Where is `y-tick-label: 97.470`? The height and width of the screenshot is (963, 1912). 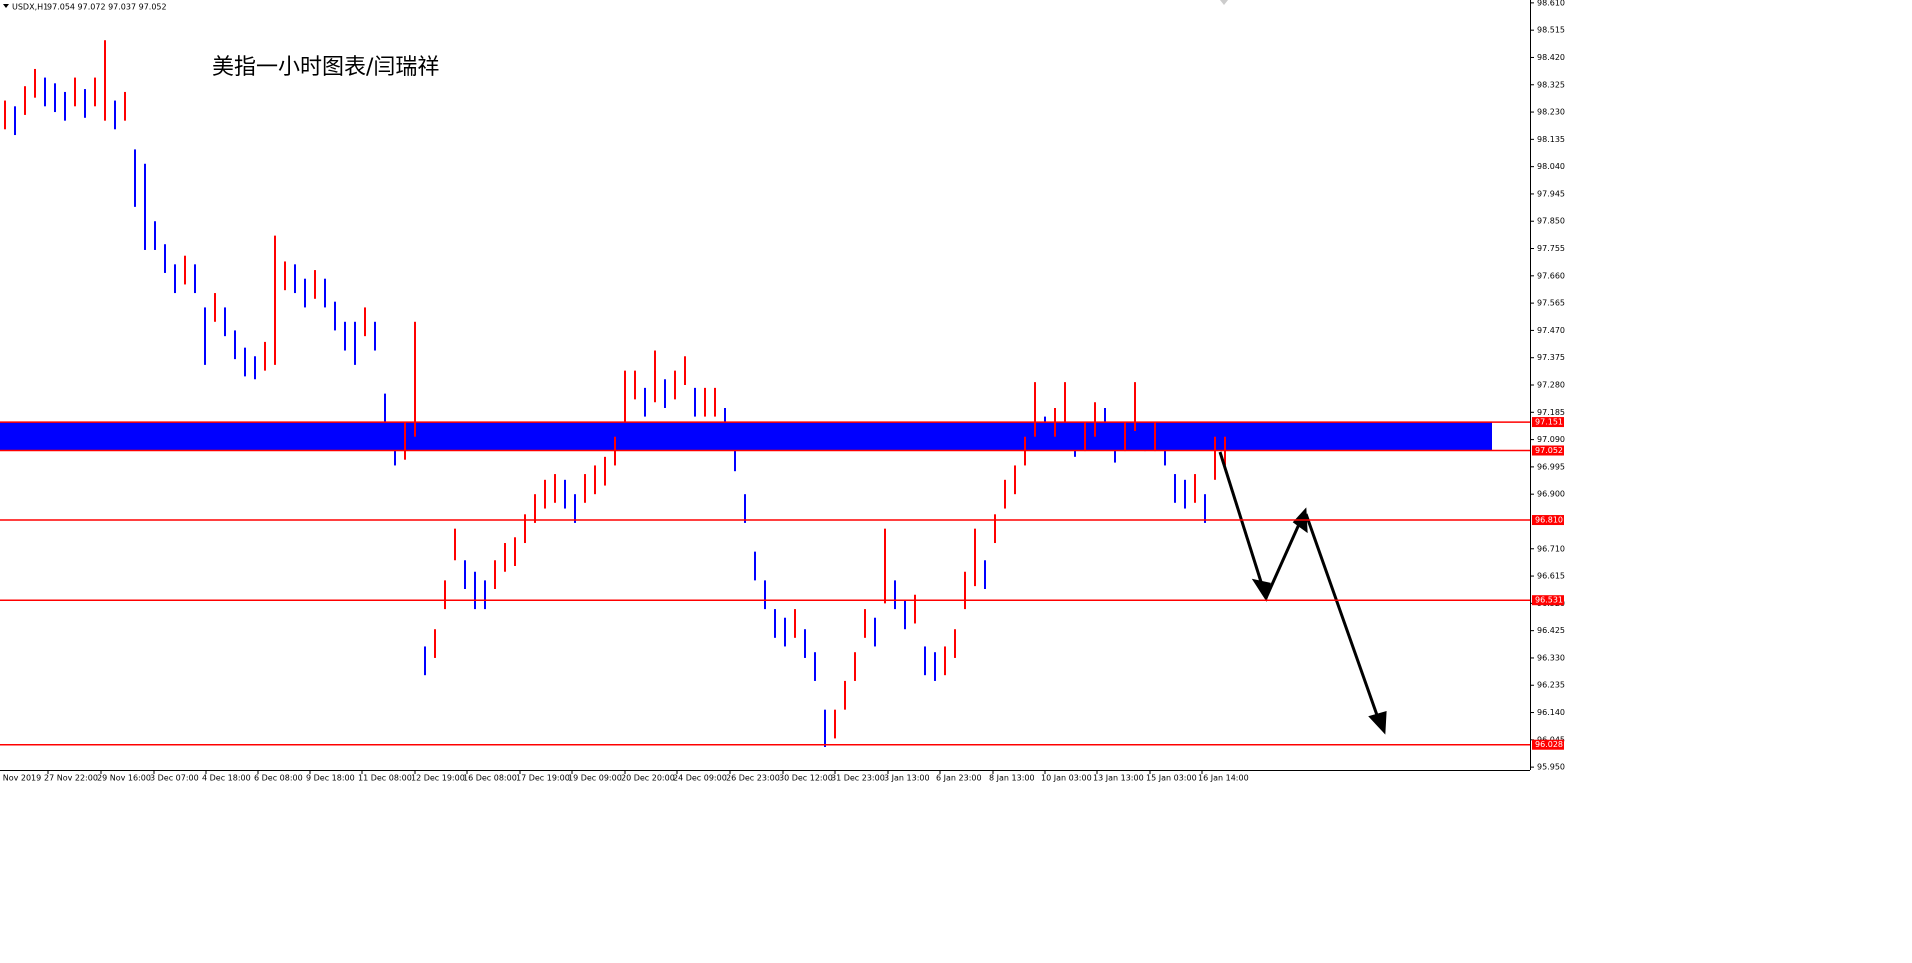 y-tick-label: 97.470 is located at coordinates (1551, 330).